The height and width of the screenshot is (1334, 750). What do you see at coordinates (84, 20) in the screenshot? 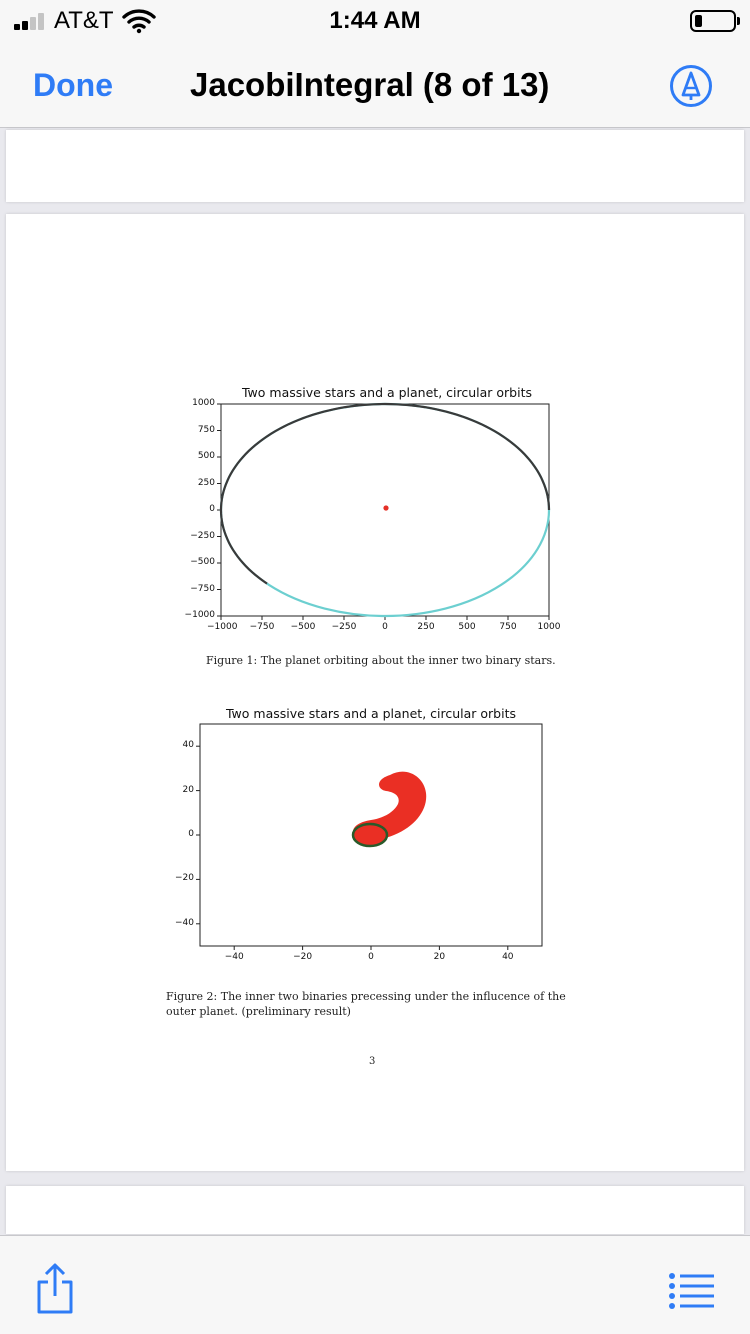
I see `carrier-label: AT&T` at bounding box center [84, 20].